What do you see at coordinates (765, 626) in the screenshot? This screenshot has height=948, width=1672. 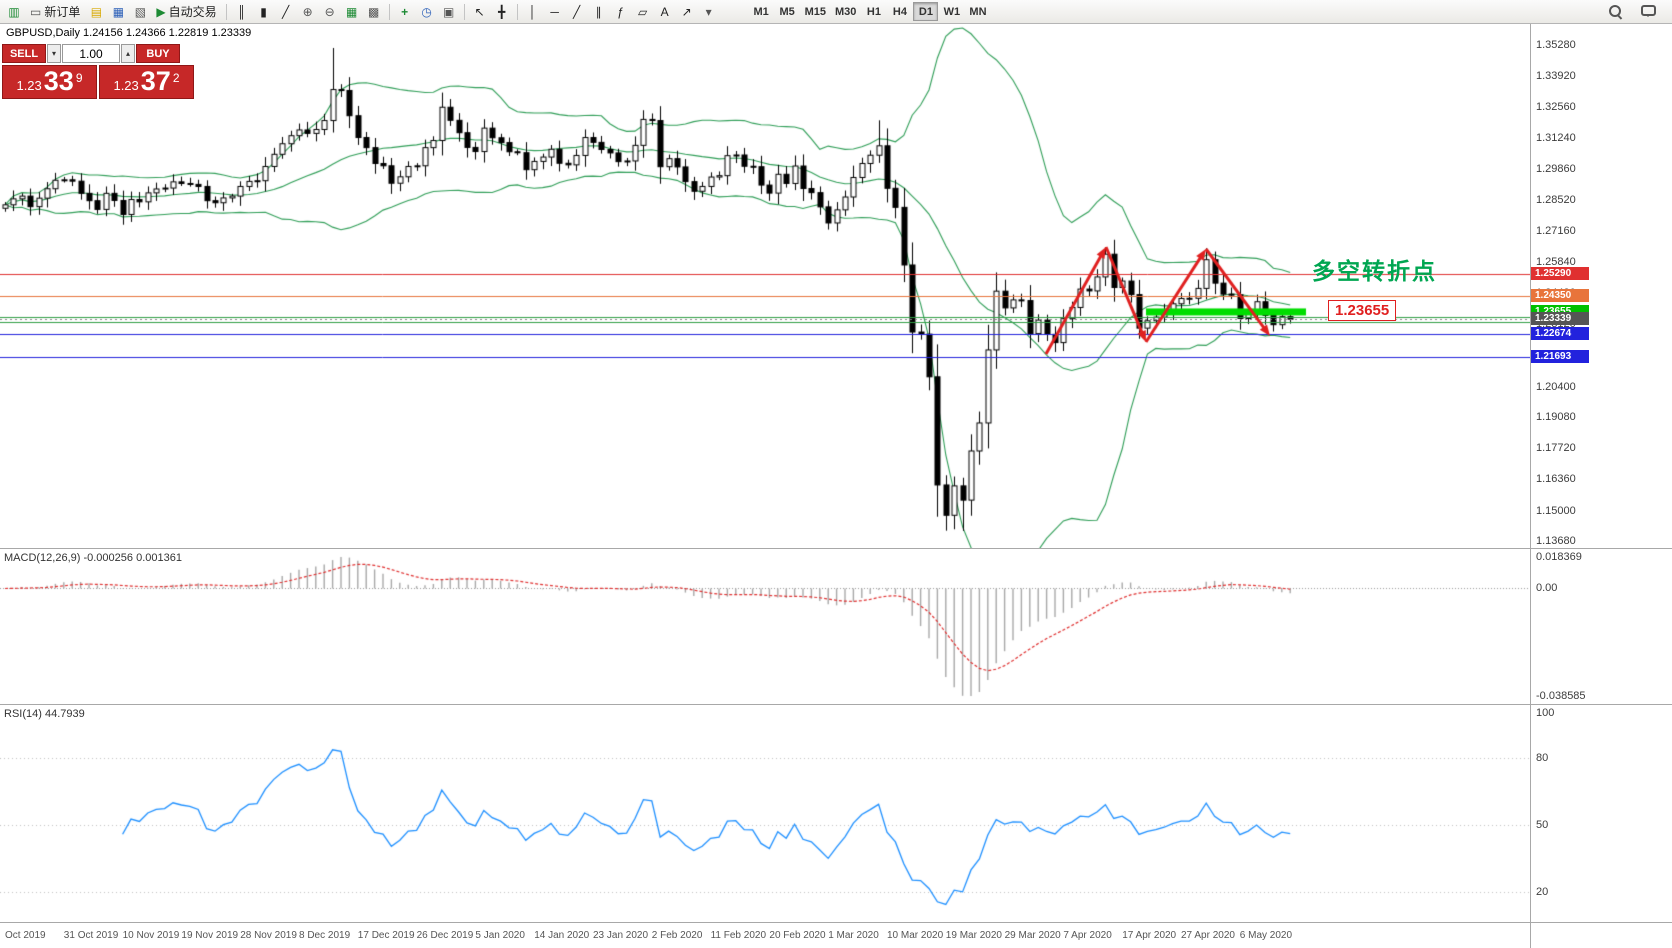 I see `macd-canvas` at bounding box center [765, 626].